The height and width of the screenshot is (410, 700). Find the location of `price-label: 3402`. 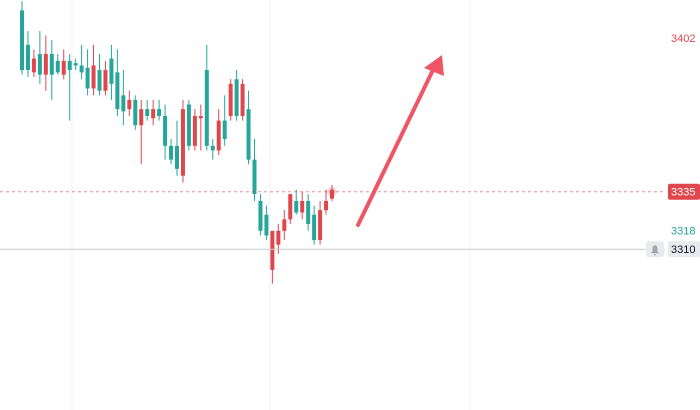

price-label: 3402 is located at coordinates (683, 39).